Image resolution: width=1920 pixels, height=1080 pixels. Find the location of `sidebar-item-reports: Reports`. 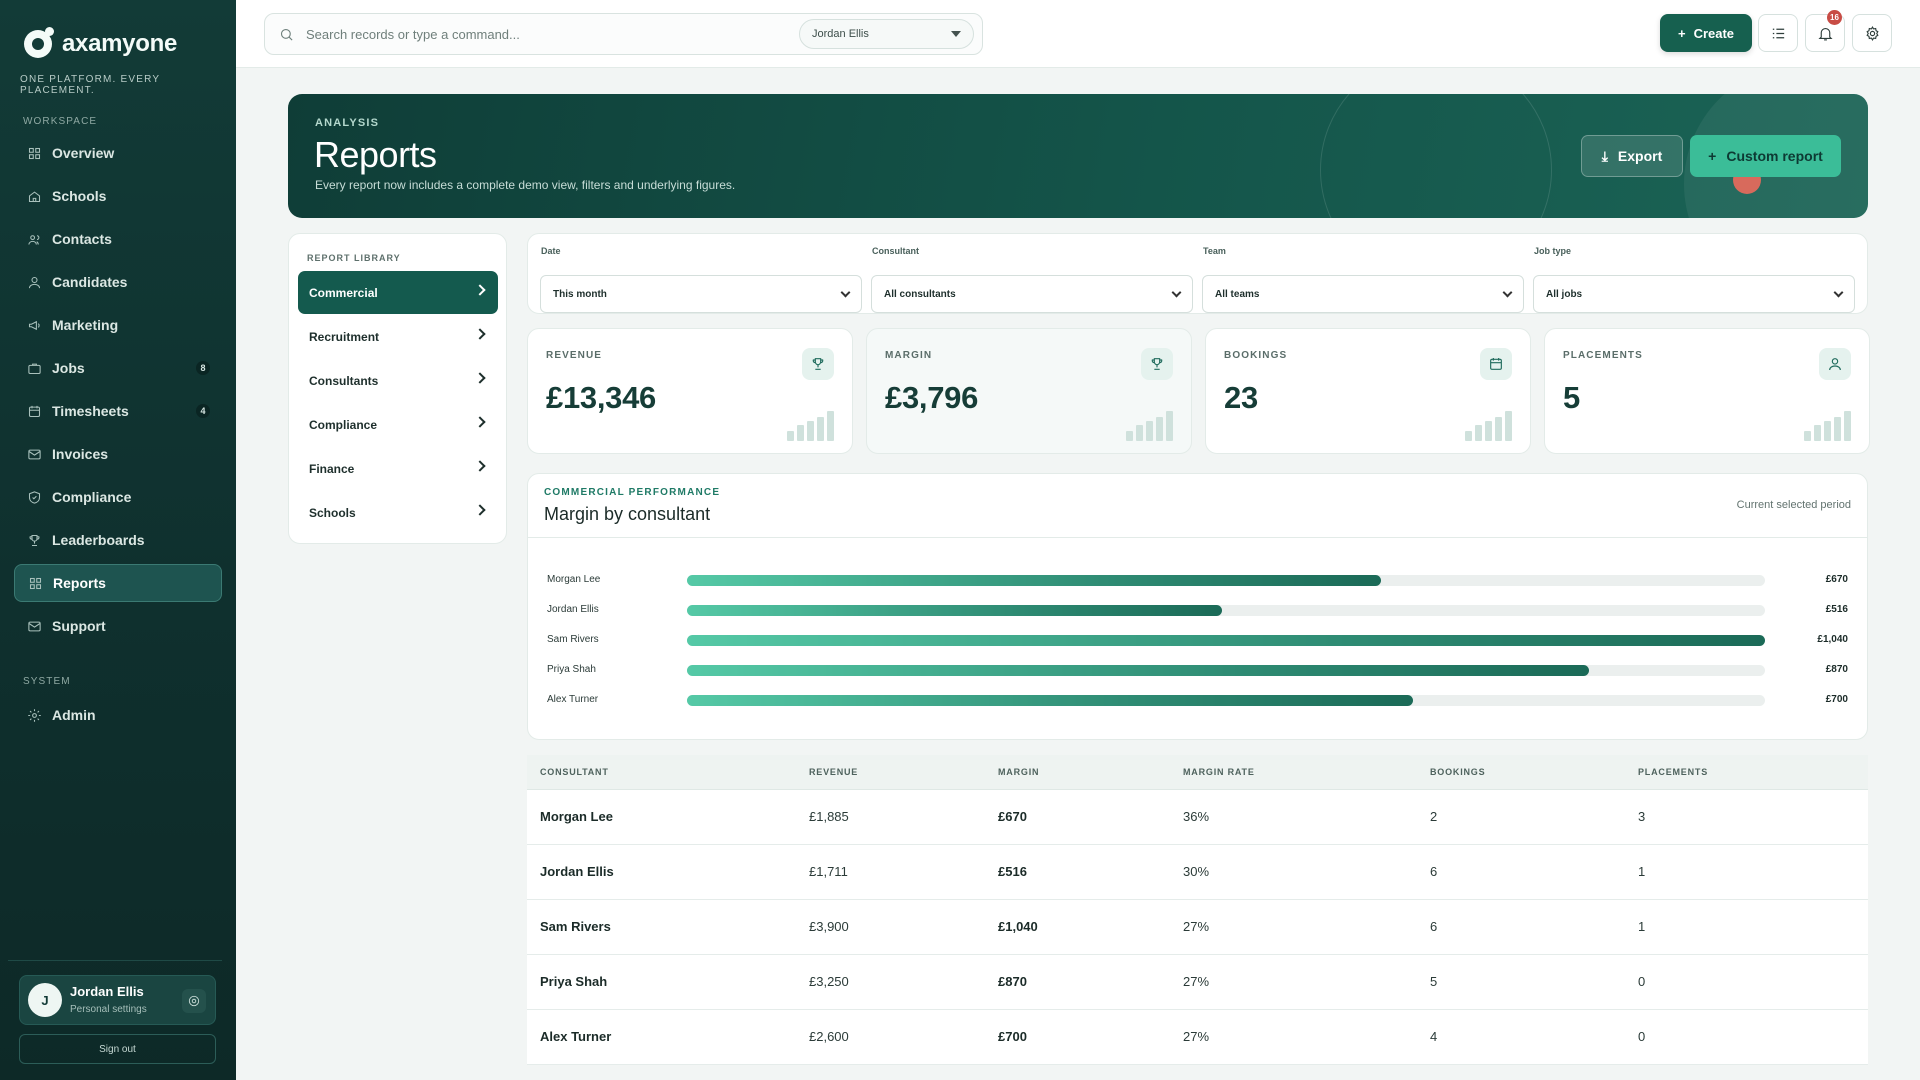

sidebar-item-reports: Reports is located at coordinates (118, 583).